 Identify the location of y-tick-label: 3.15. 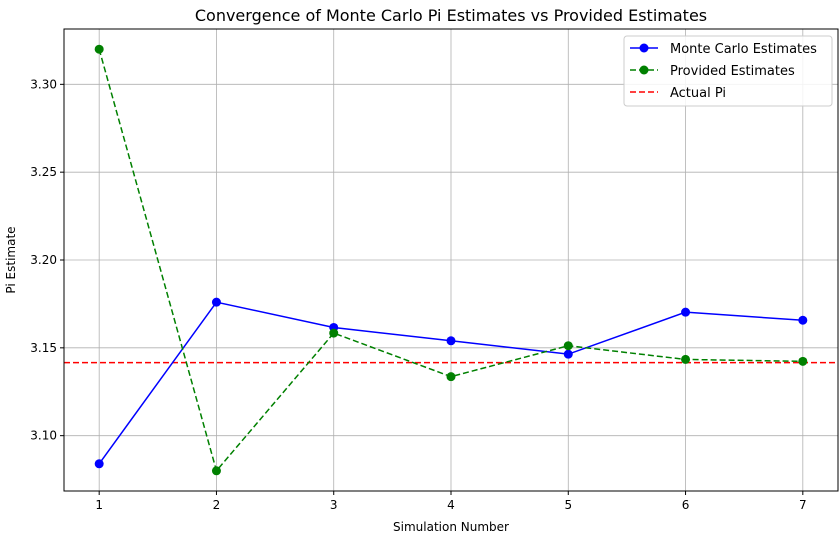
(43, 348).